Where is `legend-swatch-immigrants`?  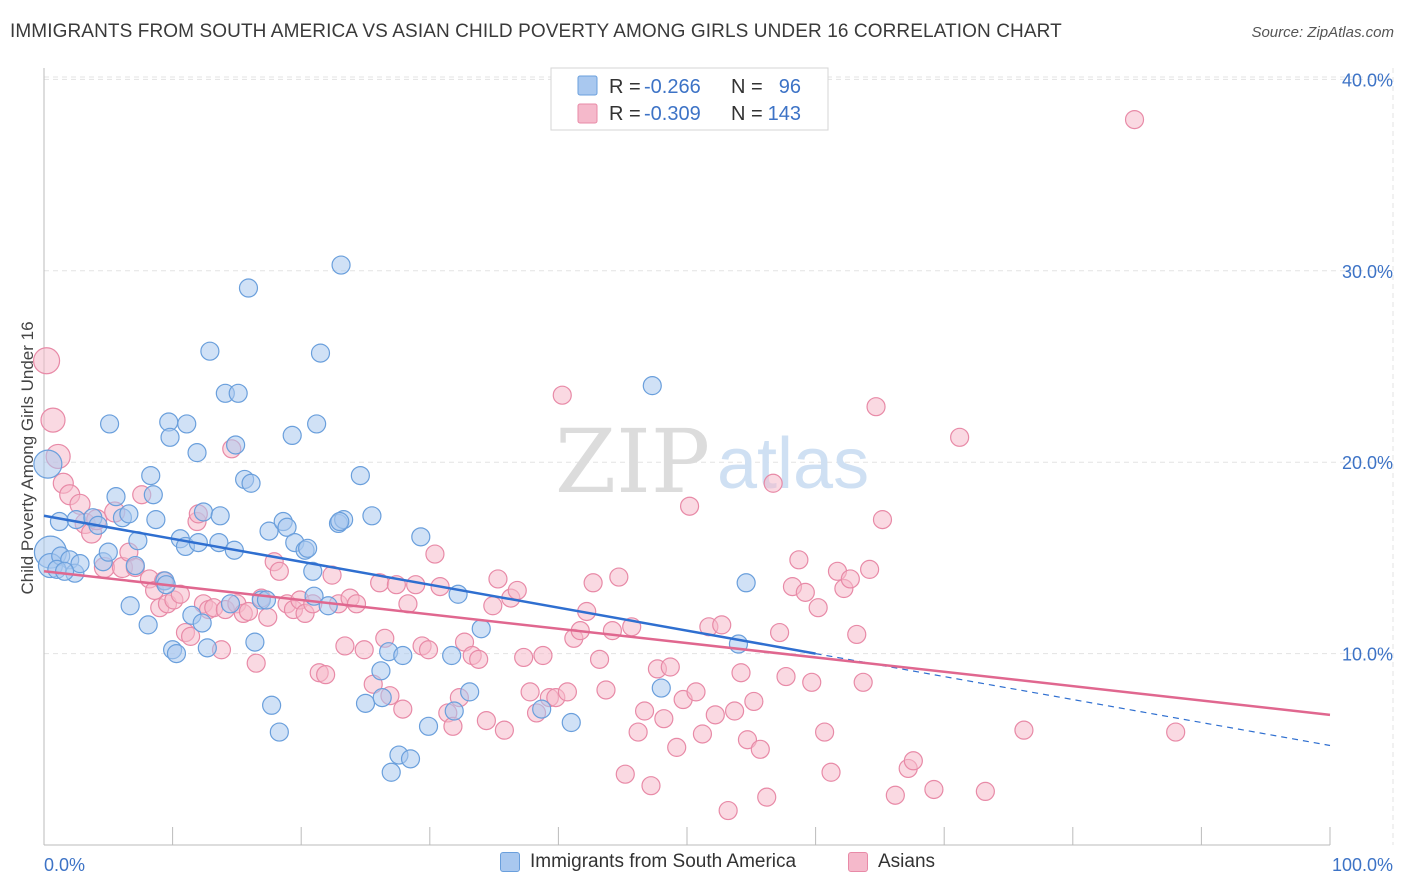 legend-swatch-immigrants is located at coordinates (510, 862).